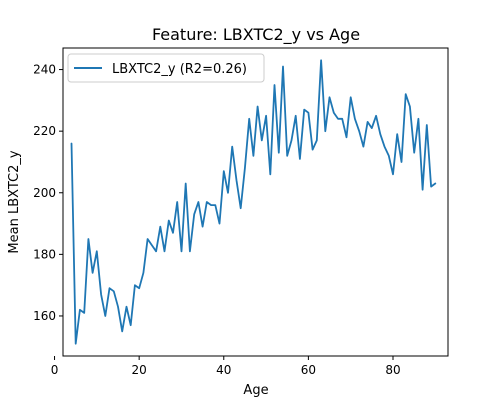 This screenshot has height=400, width=500. I want to click on y-tick-label: 180, so click(44, 254).